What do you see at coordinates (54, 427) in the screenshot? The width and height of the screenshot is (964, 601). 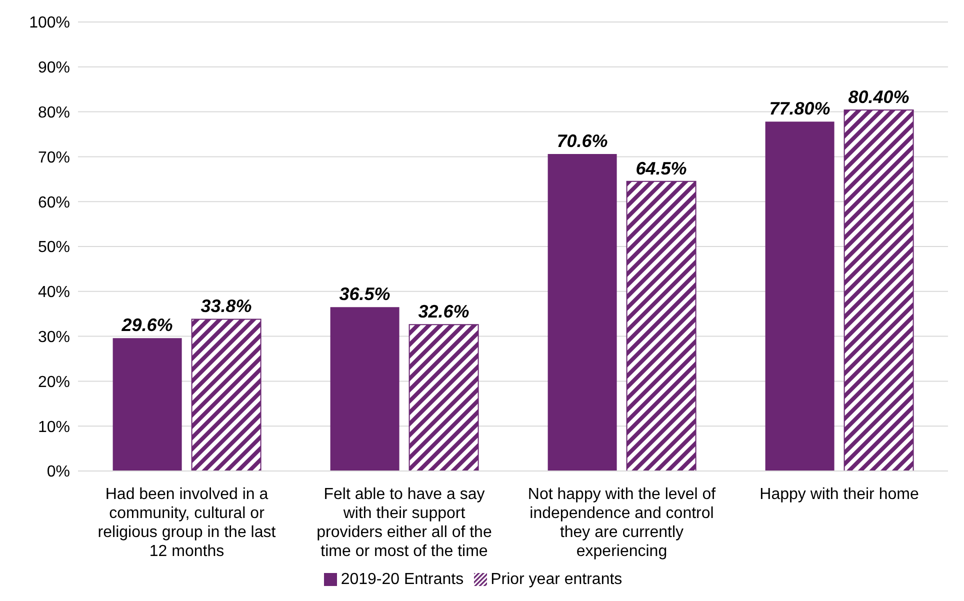 I see `y-tick-label: 10%` at bounding box center [54, 427].